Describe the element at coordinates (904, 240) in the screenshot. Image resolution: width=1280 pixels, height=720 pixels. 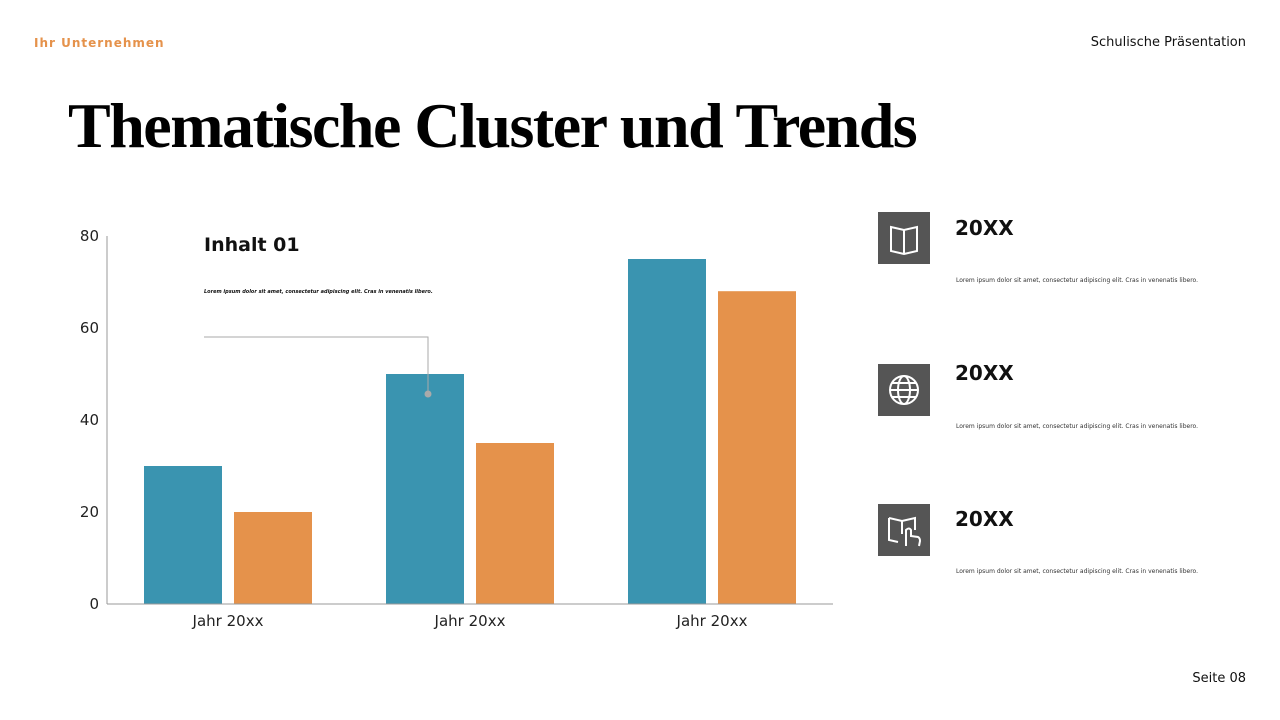
I see `book-icon` at that location.